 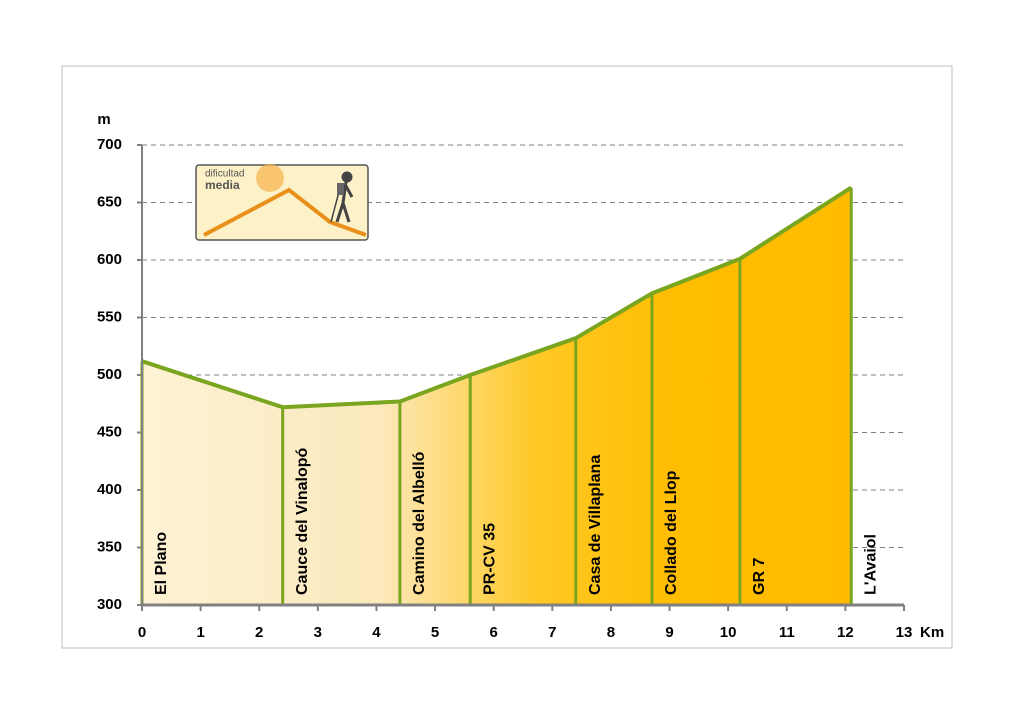 What do you see at coordinates (435, 632) in the screenshot?
I see `x-tick-label: 5` at bounding box center [435, 632].